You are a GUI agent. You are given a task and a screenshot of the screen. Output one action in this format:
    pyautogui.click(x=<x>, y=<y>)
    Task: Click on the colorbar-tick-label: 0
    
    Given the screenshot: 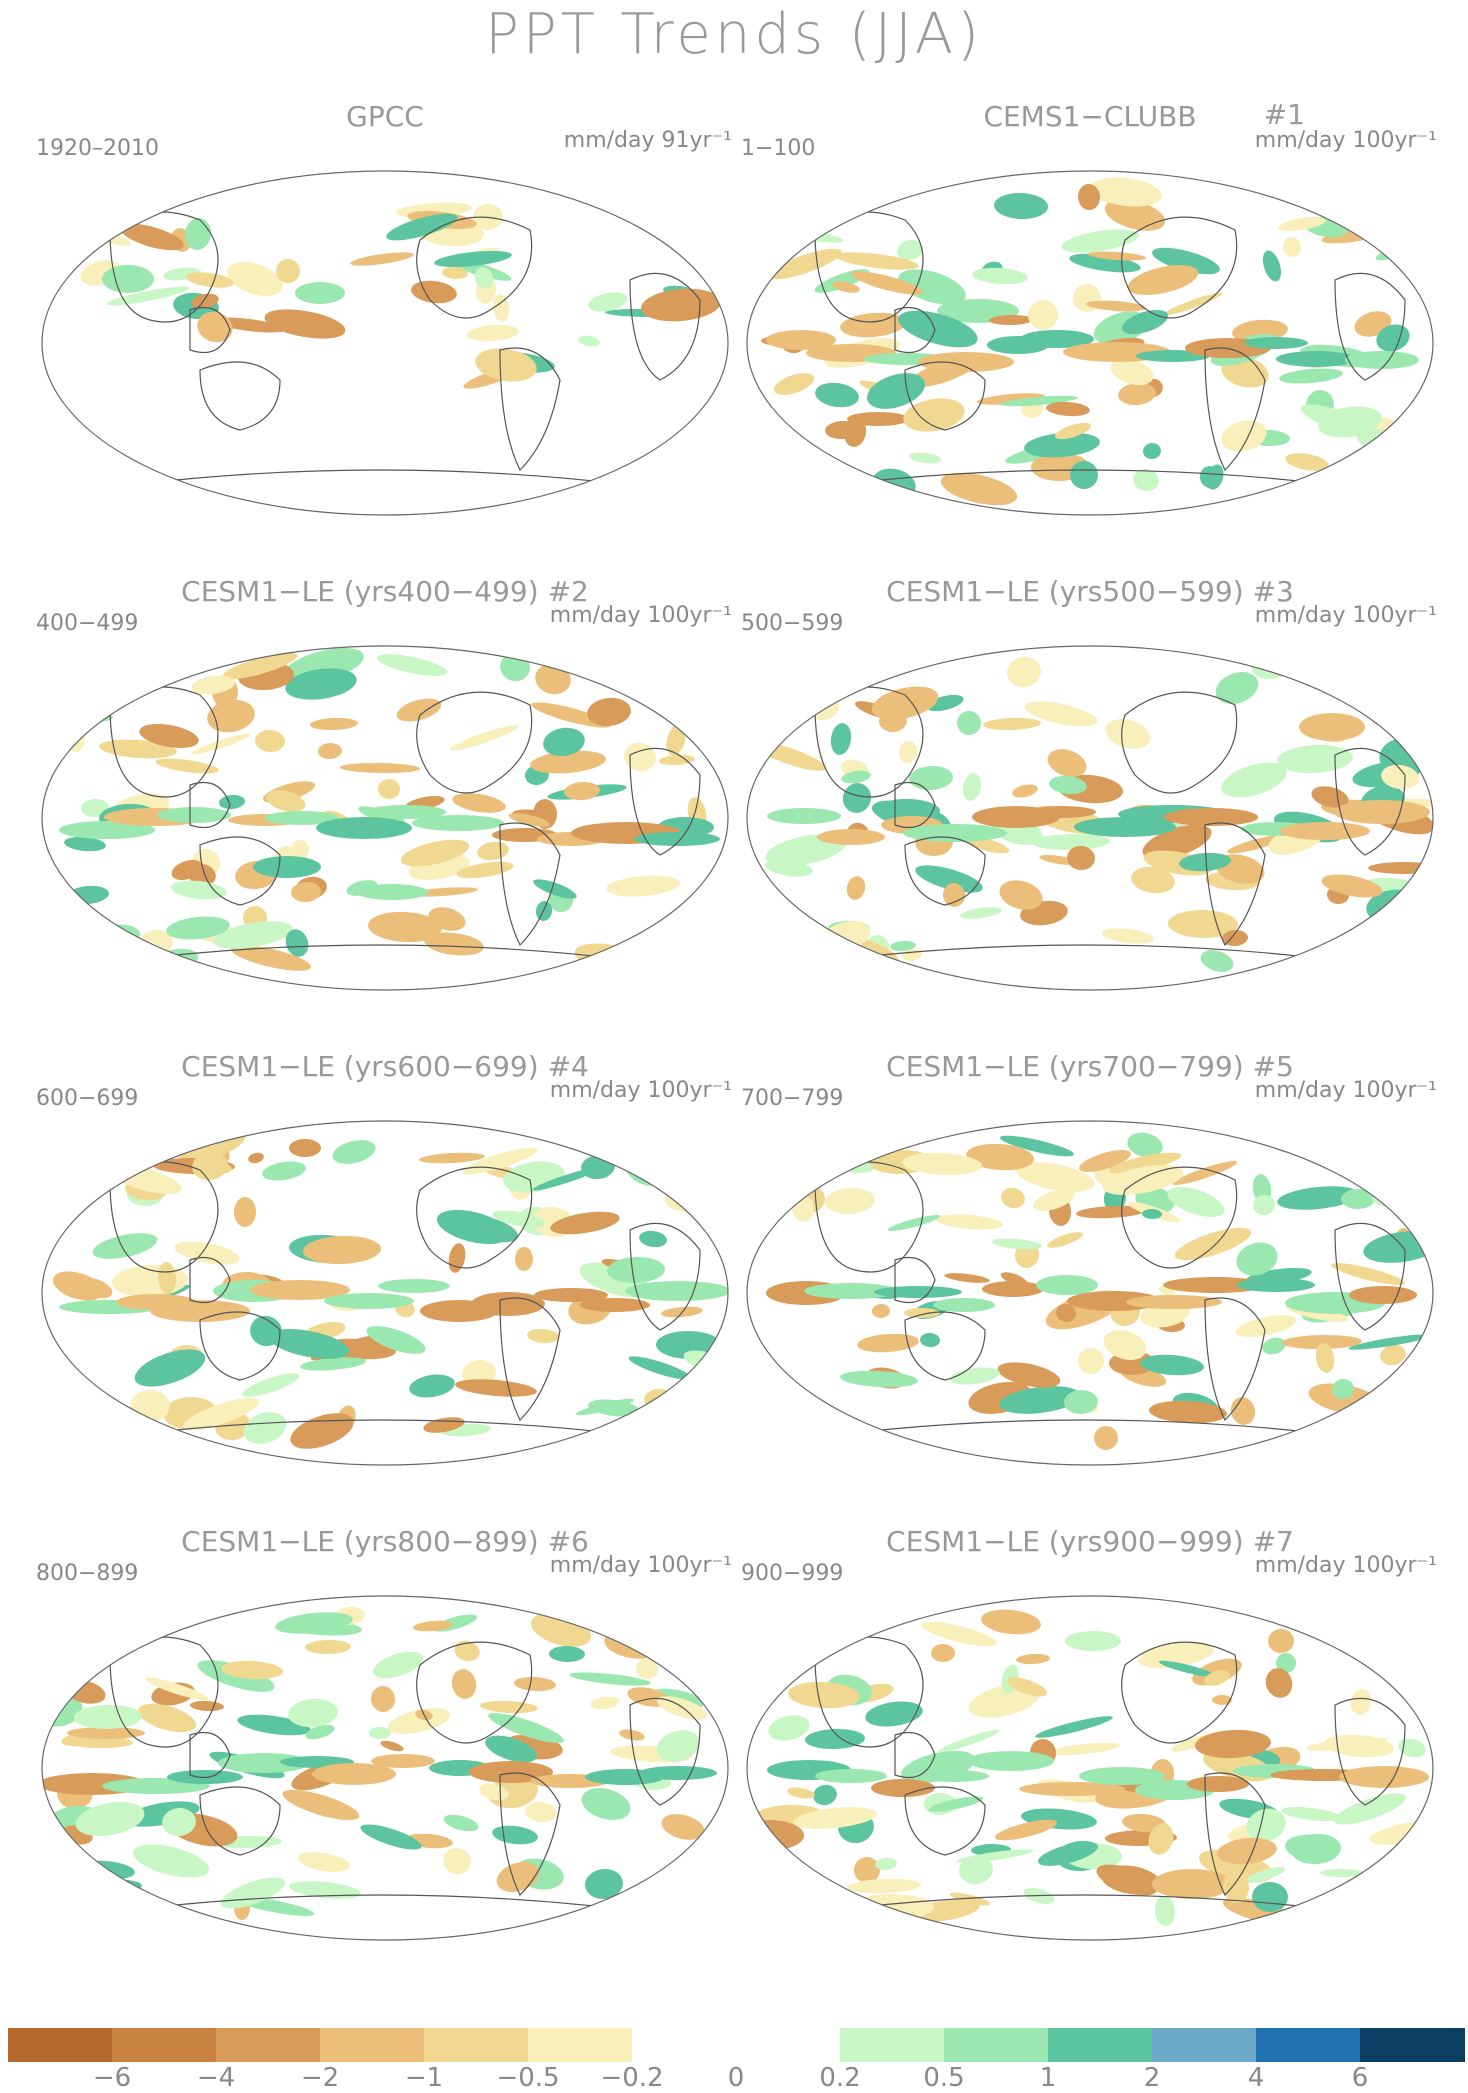 What is the action you would take?
    pyautogui.click(x=736, y=2078)
    